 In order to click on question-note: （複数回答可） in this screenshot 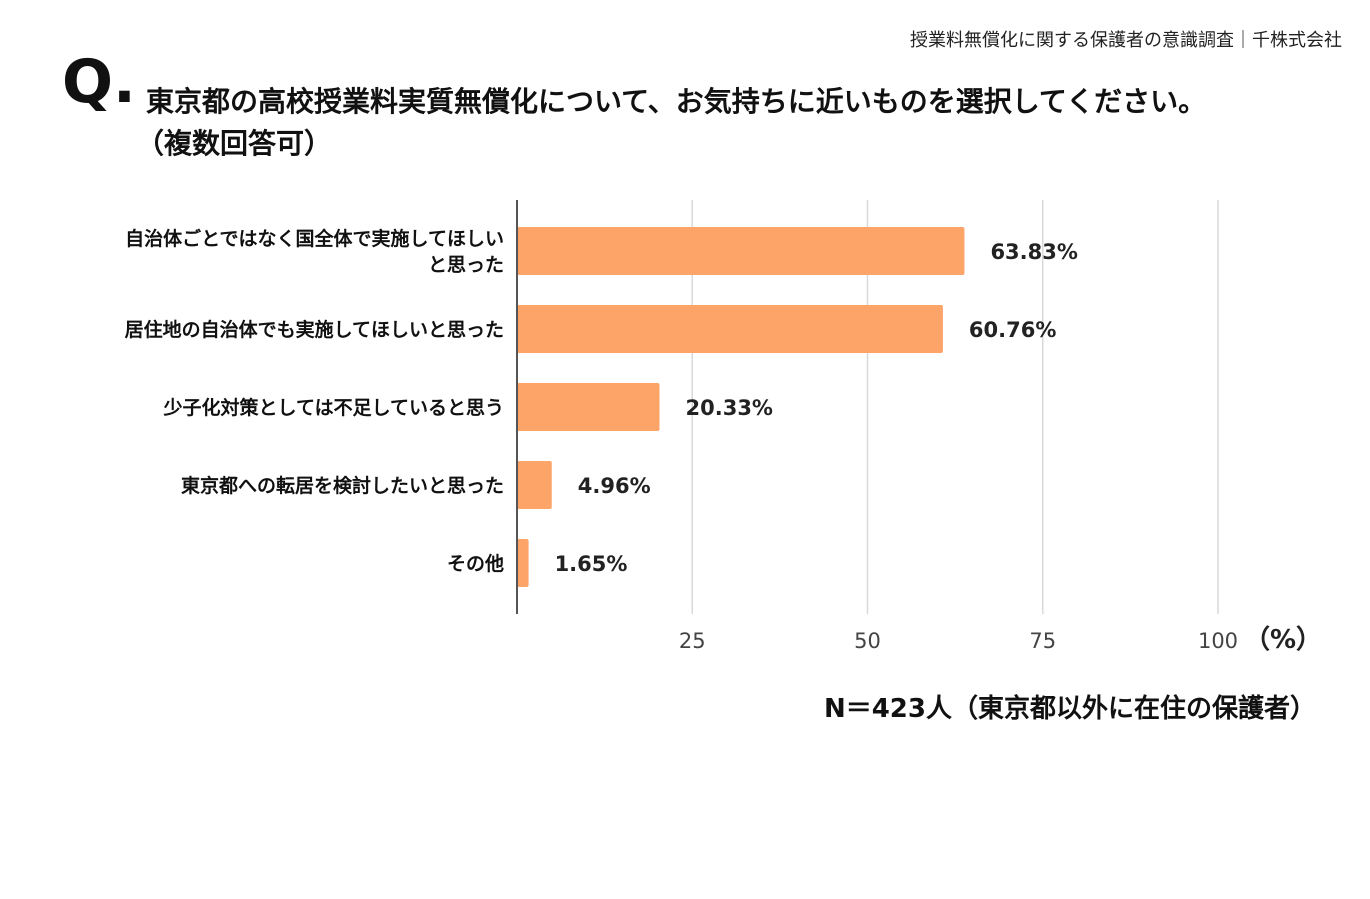, I will do `click(234, 143)`.